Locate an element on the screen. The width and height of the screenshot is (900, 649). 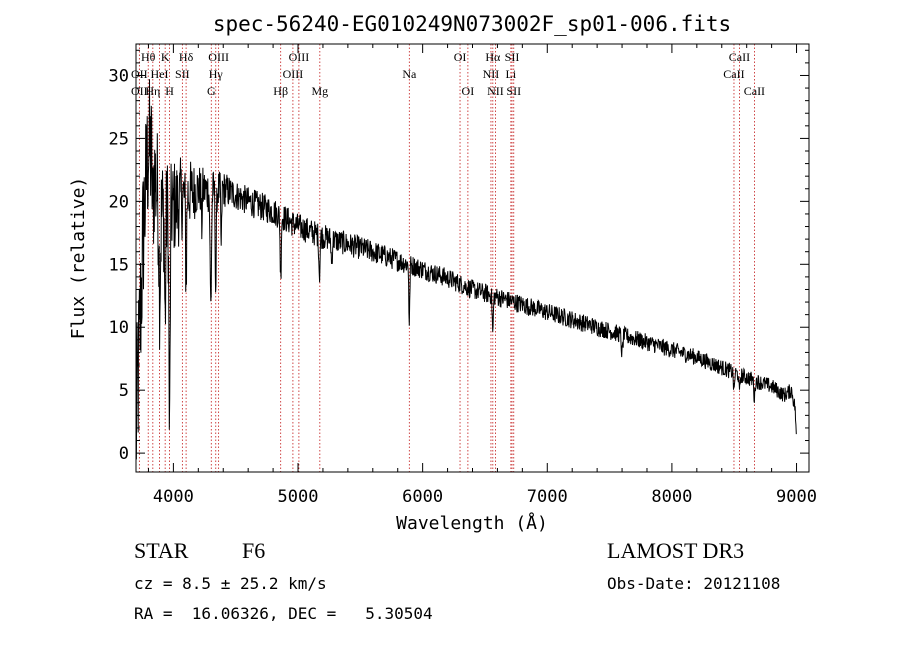
line-marker-label: K is located at coordinates (165, 57).